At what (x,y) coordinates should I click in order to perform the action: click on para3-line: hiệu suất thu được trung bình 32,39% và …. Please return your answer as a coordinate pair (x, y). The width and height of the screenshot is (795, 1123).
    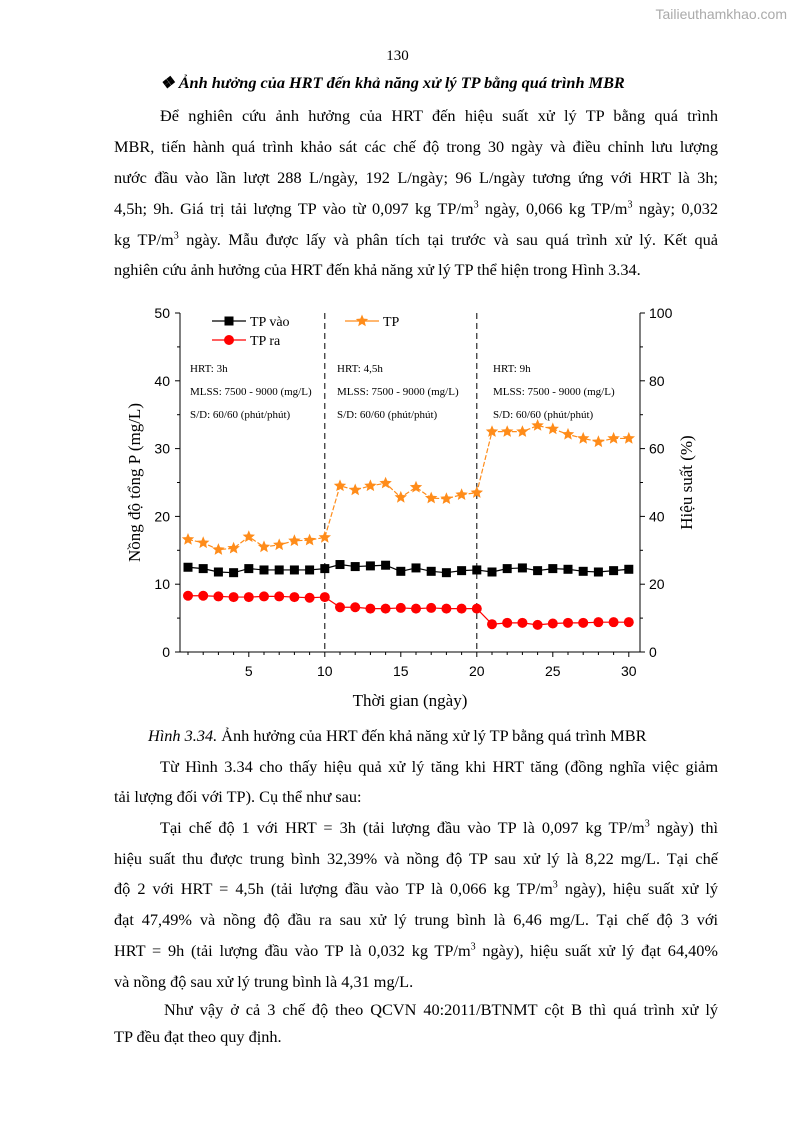
    Looking at the image, I should click on (416, 858).